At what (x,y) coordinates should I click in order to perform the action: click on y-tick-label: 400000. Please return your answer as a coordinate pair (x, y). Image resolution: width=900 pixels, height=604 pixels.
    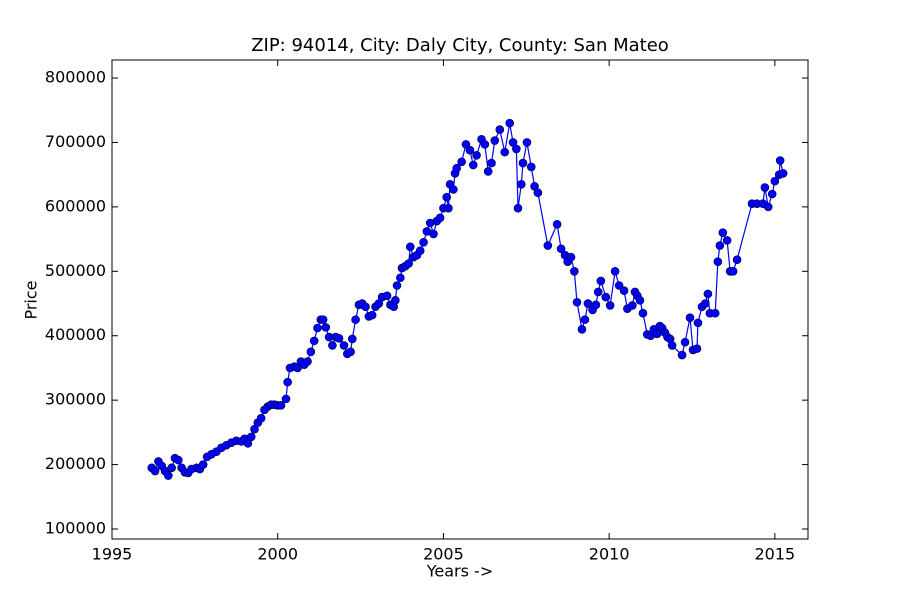
    Looking at the image, I should click on (75, 334).